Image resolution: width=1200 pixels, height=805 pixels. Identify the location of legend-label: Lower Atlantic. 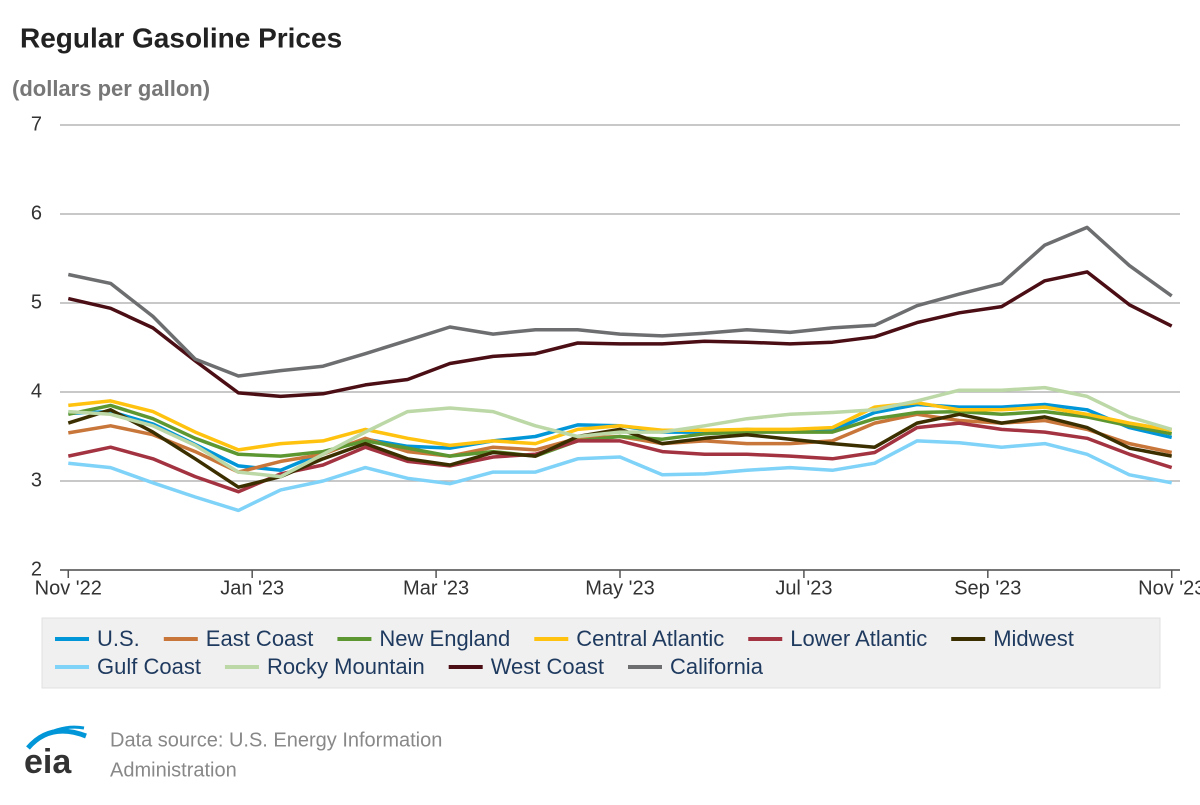
(858, 638).